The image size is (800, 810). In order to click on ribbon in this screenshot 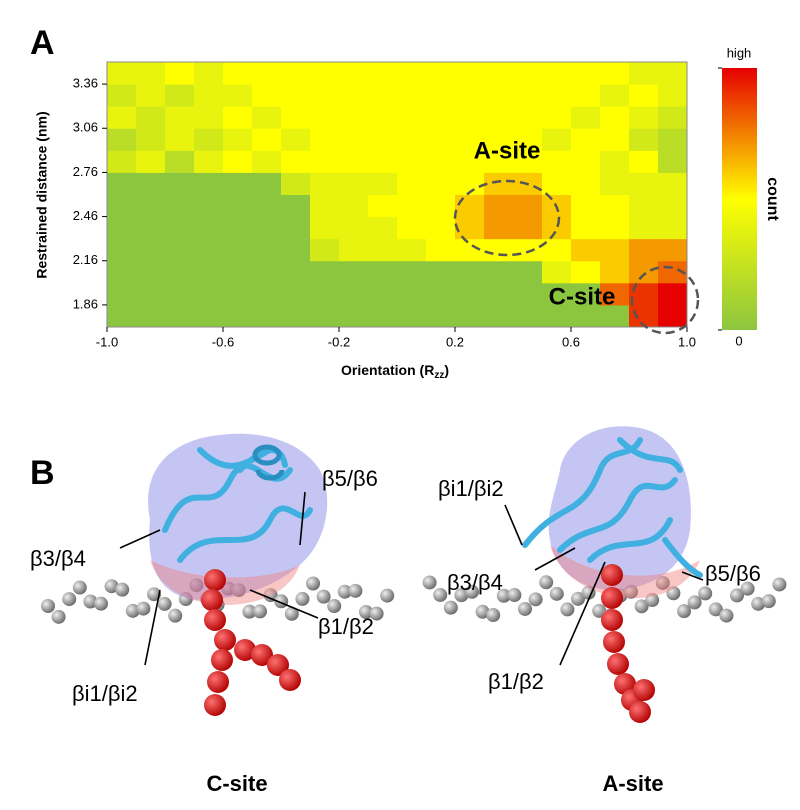, I will do `click(237, 505)`.